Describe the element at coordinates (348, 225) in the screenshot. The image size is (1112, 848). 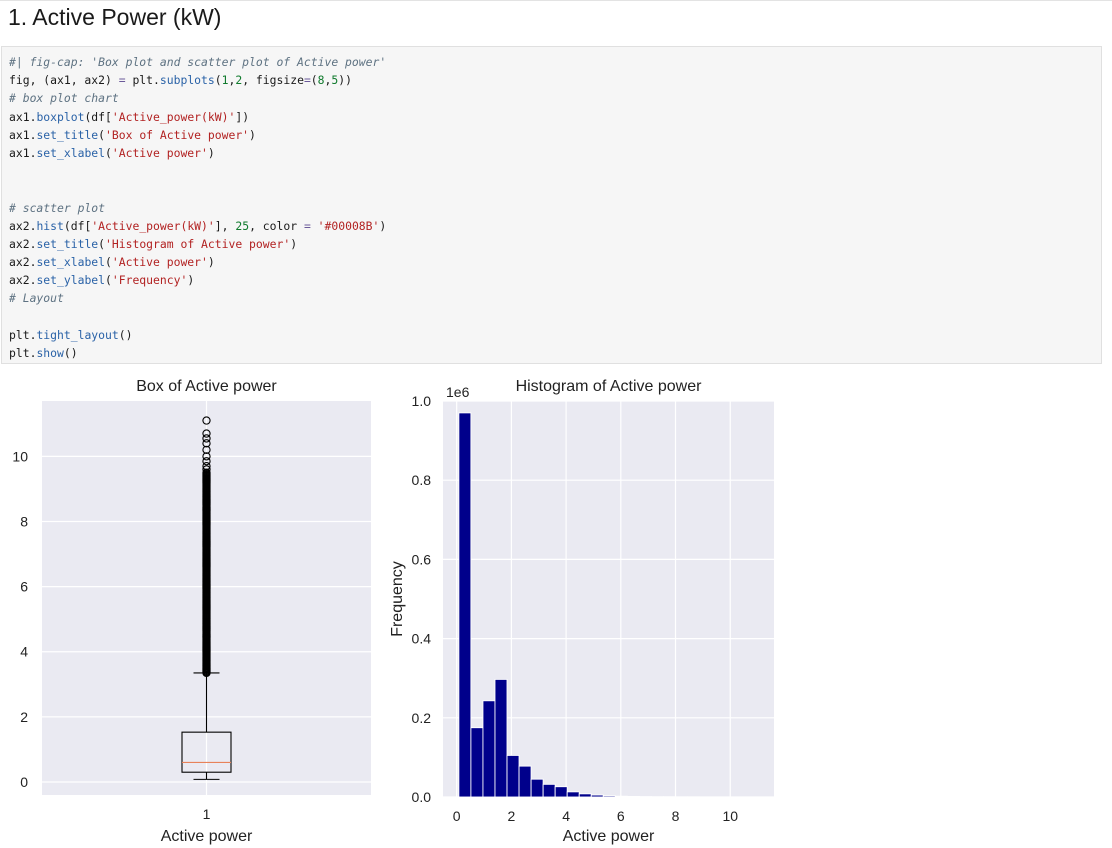
I see `code-token: '#00008B'` at that location.